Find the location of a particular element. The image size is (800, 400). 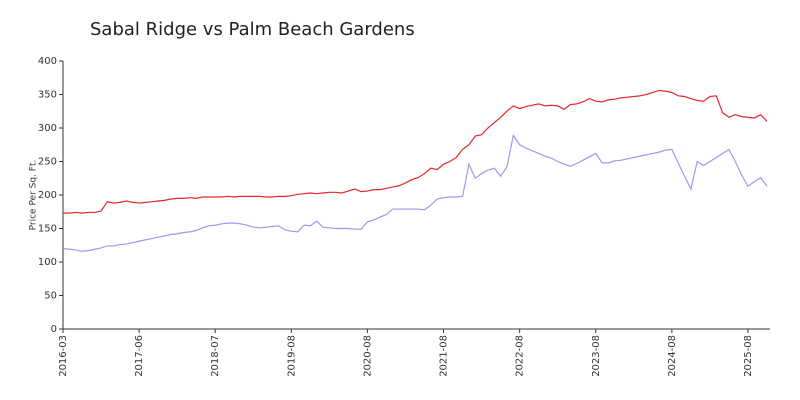

y-tick-label: 300 is located at coordinates (47, 128).